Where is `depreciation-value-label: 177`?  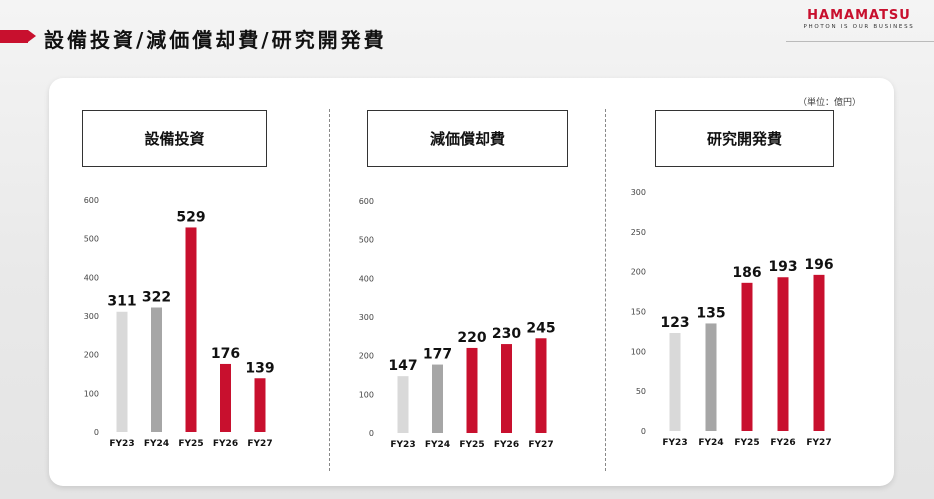 depreciation-value-label: 177 is located at coordinates (437, 355).